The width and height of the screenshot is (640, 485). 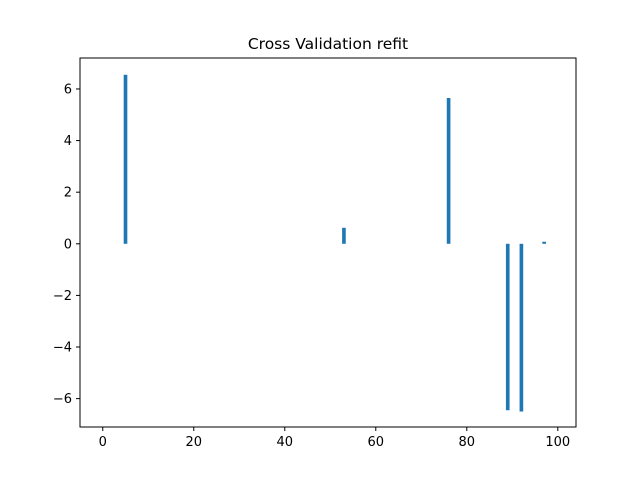 I want to click on x-tick-label: 60, so click(x=376, y=442).